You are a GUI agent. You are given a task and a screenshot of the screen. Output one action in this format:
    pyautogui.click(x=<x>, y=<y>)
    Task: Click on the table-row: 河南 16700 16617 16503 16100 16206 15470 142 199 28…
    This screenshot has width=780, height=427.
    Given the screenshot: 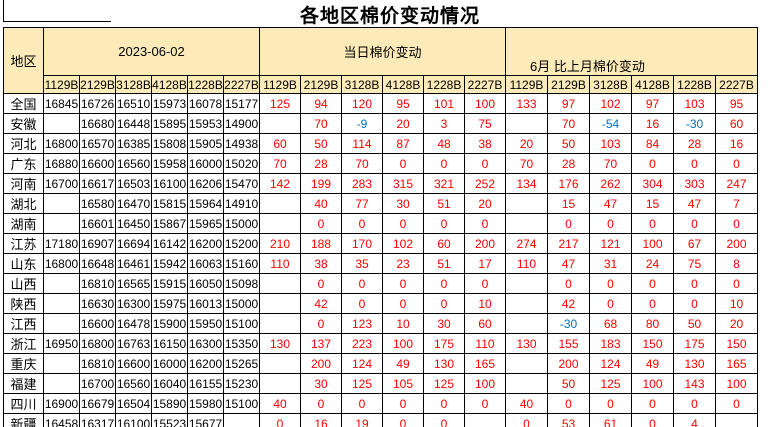 What is the action you would take?
    pyautogui.click(x=380, y=183)
    